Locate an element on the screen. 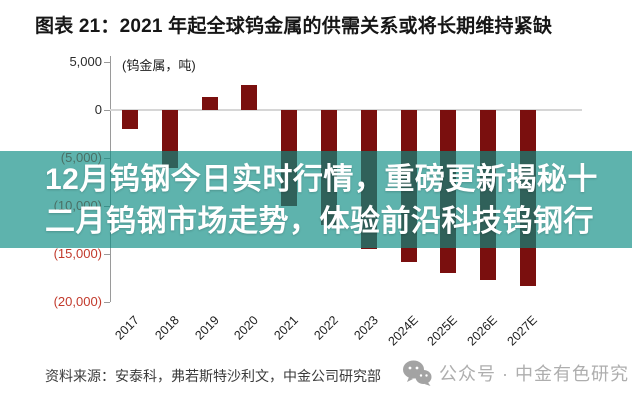  y-tick-label: (15,000) is located at coordinates (77, 253).